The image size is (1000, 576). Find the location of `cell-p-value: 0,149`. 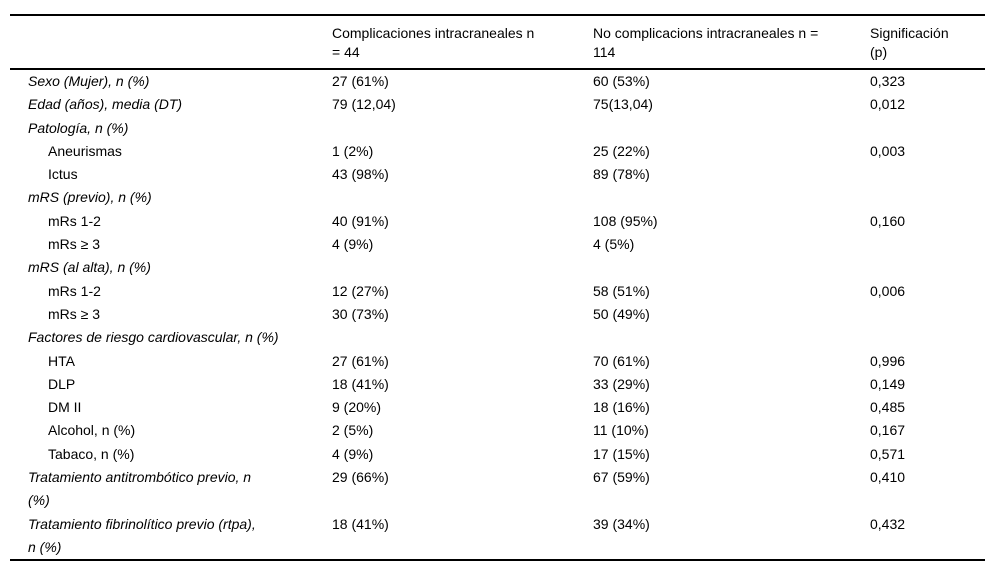

cell-p-value: 0,149 is located at coordinates (888, 383).